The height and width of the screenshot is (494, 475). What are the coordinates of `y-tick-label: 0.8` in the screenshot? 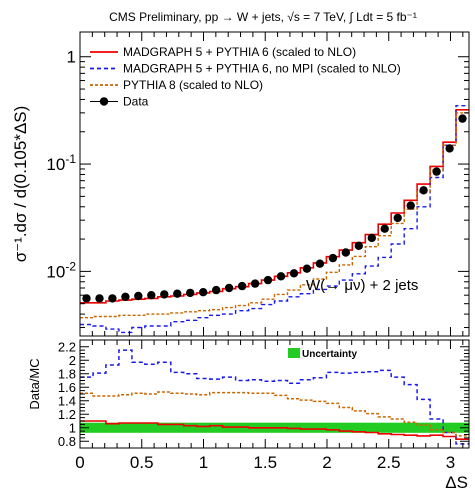 It's located at (67, 441).